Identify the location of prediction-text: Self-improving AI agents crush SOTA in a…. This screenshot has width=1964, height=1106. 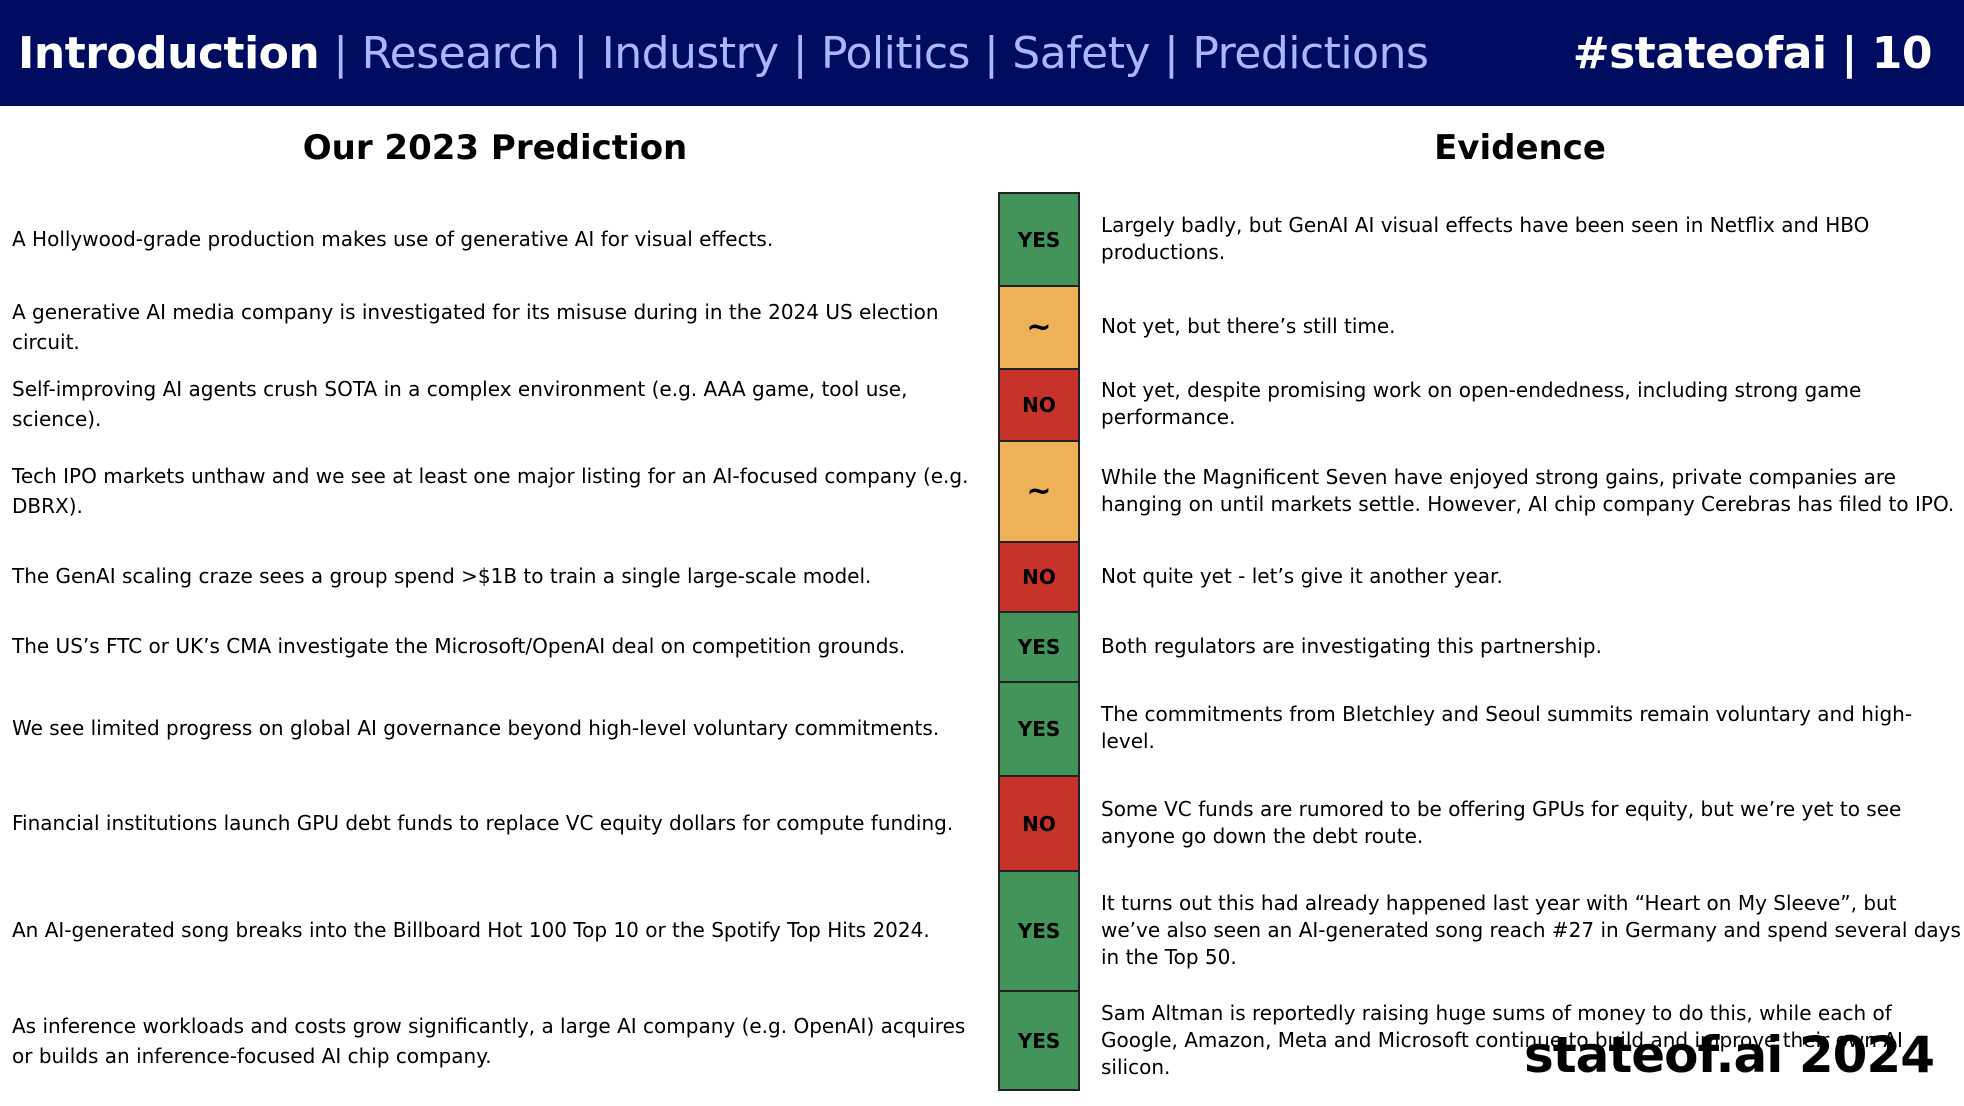
(460, 404).